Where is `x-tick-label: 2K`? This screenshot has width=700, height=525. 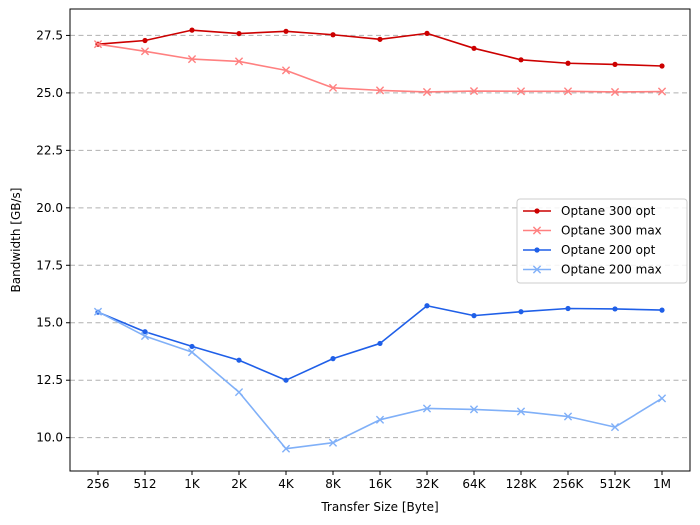
x-tick-label: 2K is located at coordinates (239, 484).